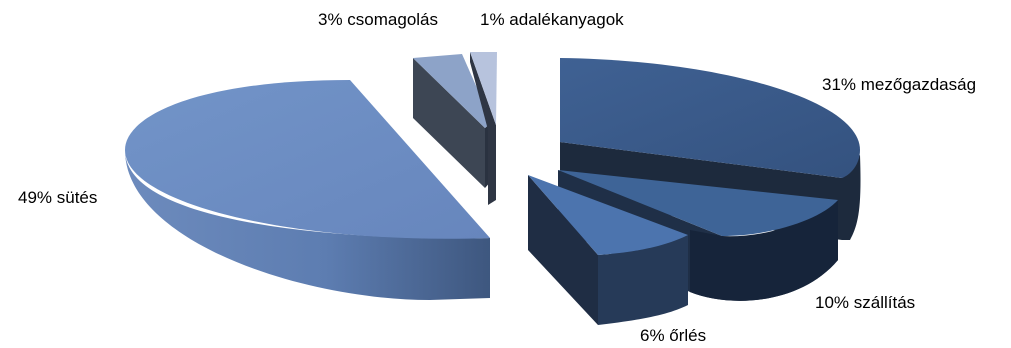 The width and height of the screenshot is (1011, 348). Describe the element at coordinates (378, 19) in the screenshot. I see `label-csomagolas: 3% csomagolás` at that location.